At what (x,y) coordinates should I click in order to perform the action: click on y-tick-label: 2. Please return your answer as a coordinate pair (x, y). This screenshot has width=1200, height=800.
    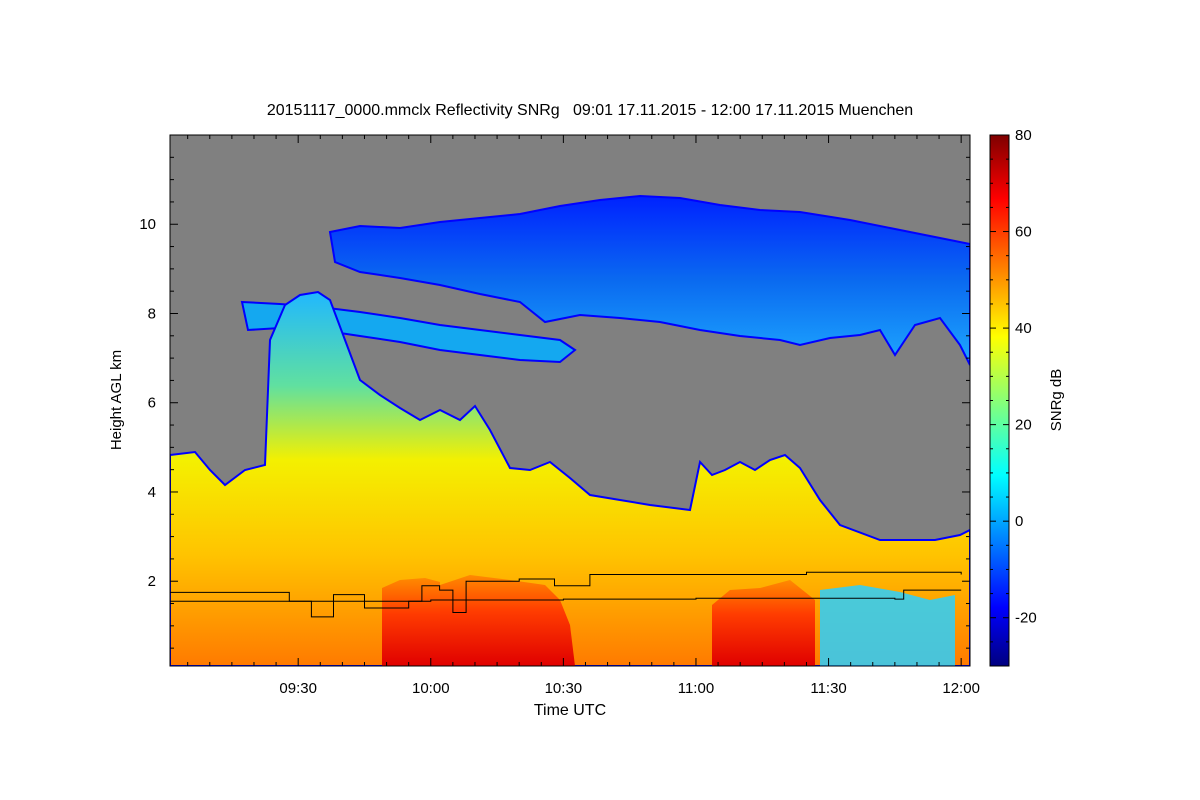
    Looking at the image, I should click on (152, 581).